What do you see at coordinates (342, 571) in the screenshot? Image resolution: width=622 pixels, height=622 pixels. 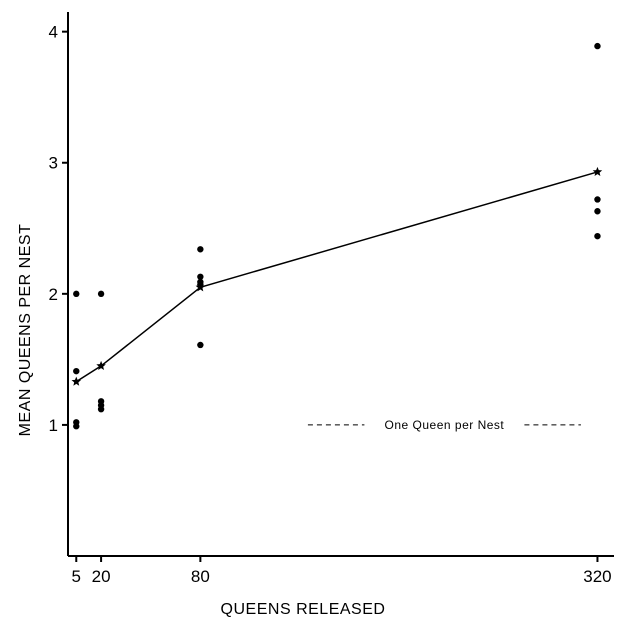 I see `x-ticks: 5 20 80 320` at bounding box center [342, 571].